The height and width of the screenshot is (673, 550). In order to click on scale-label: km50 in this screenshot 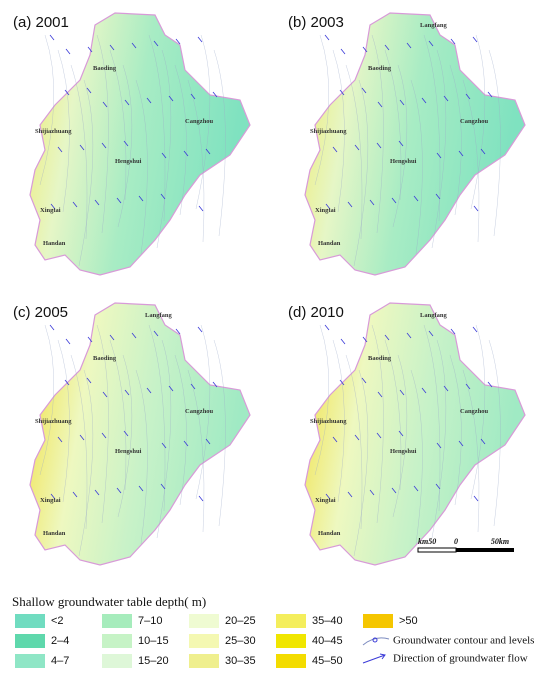, I will do `click(427, 541)`.